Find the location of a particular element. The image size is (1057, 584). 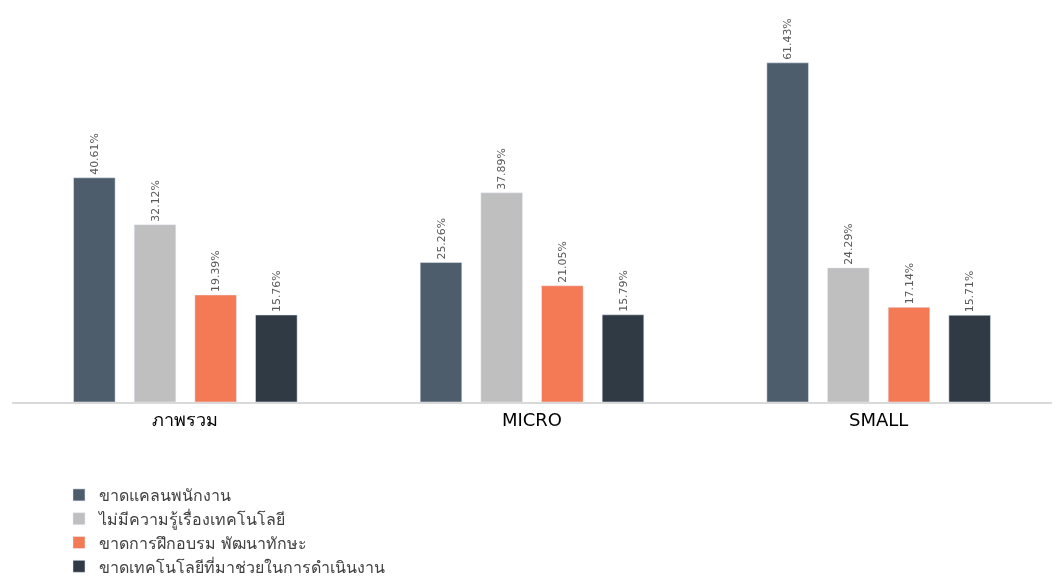

data-label: 32.12% is located at coordinates (155, 201).